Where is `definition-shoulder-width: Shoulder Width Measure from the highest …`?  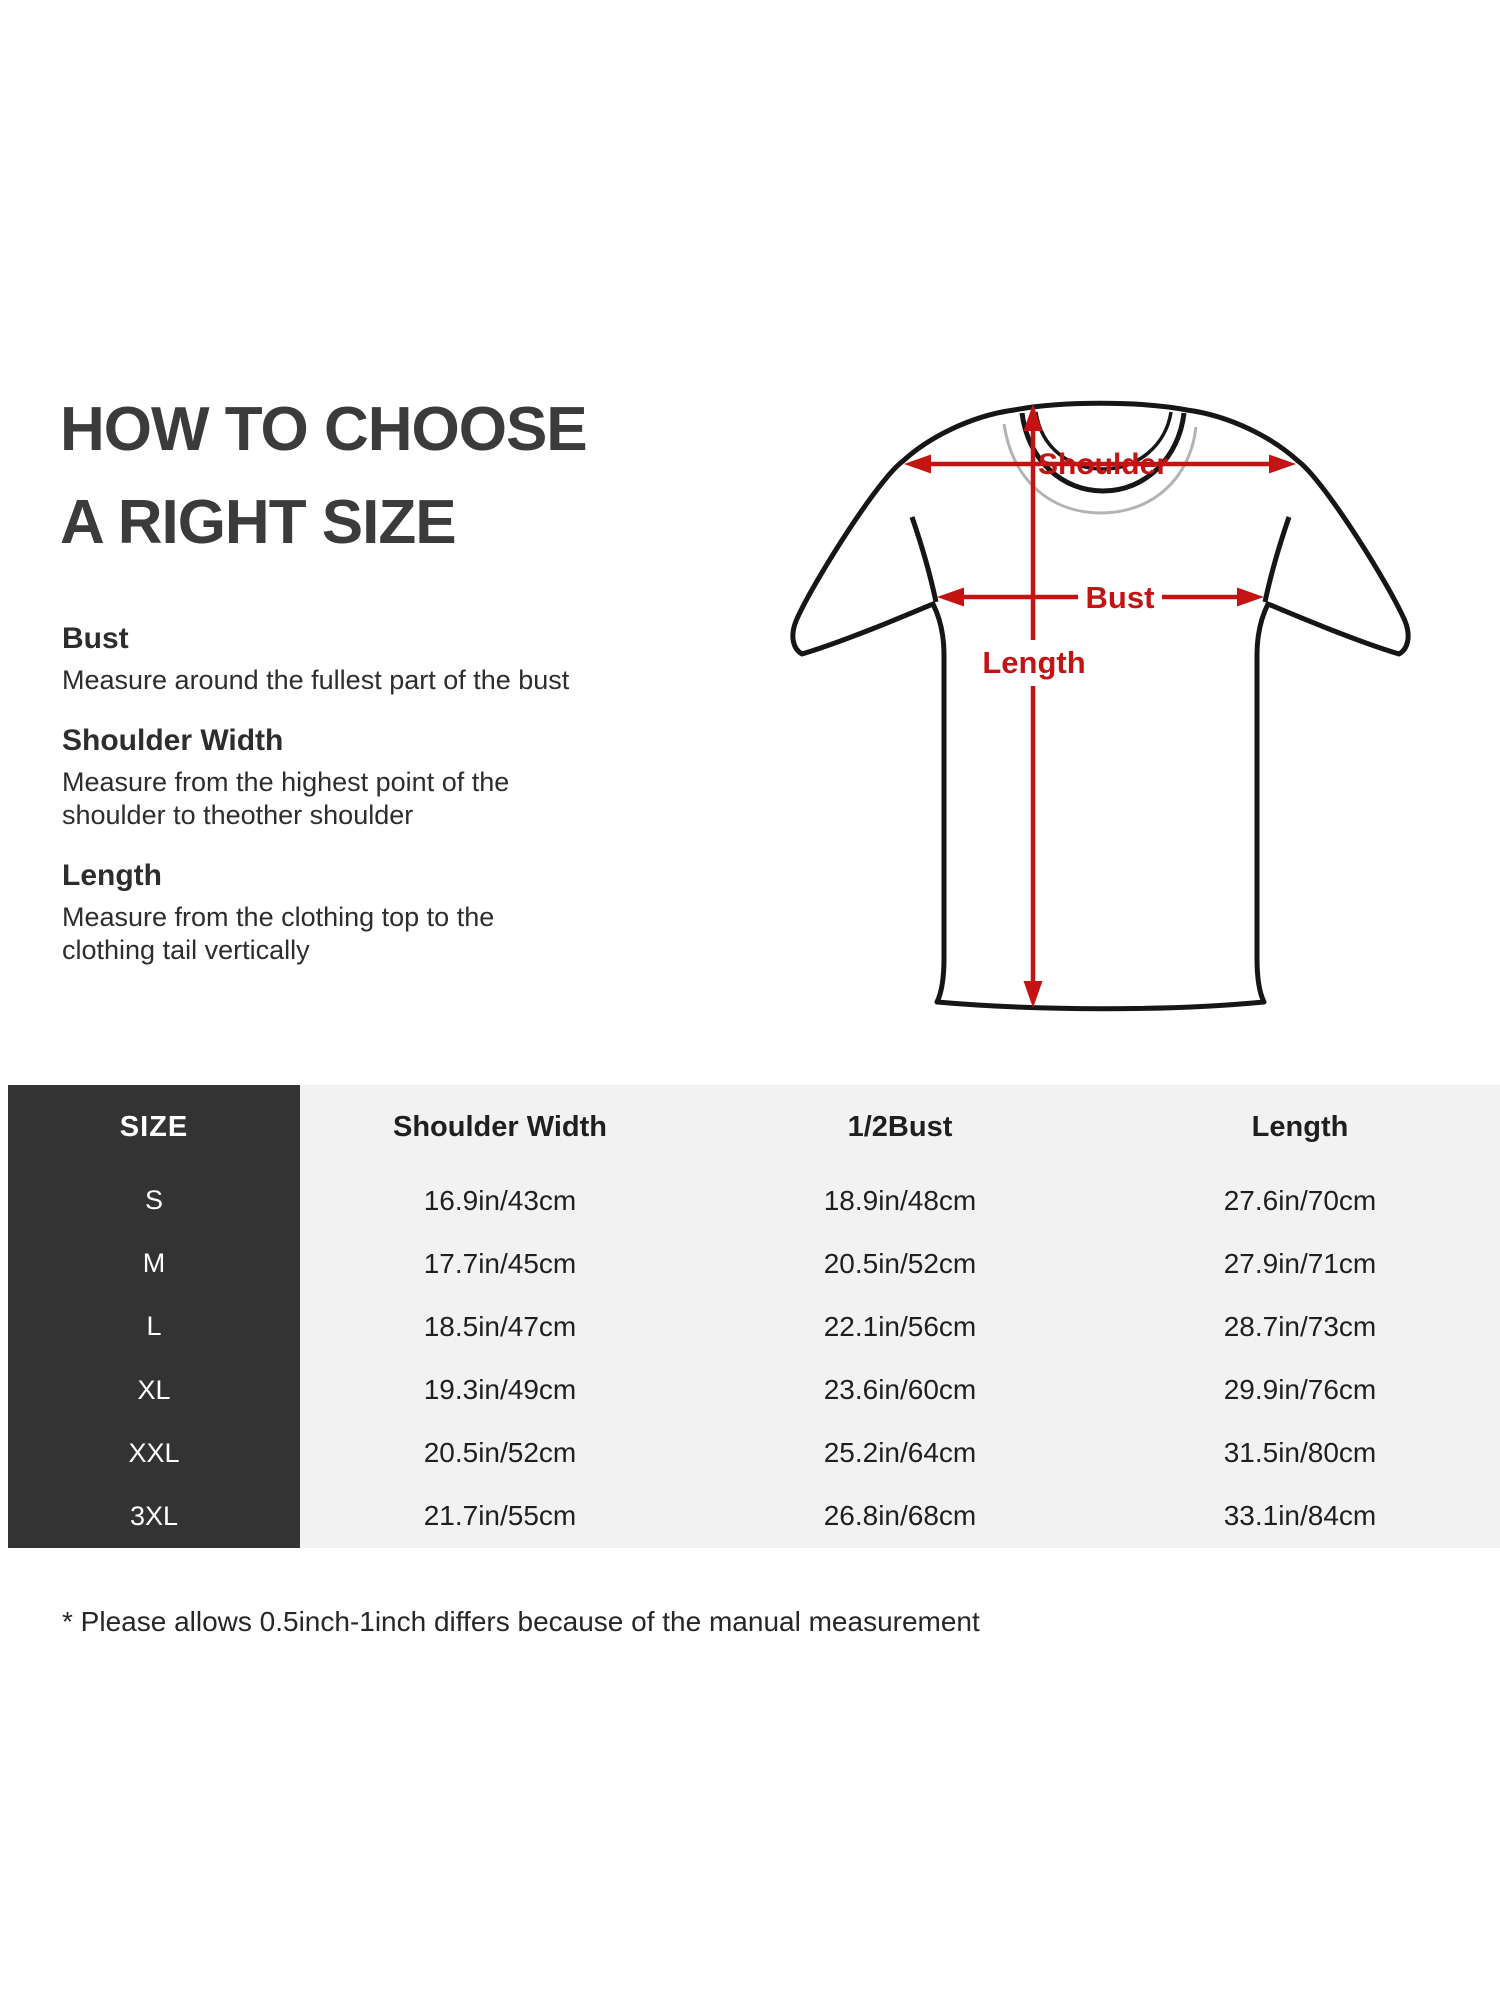 definition-shoulder-width: Shoulder Width Measure from the highest … is located at coordinates (362, 778).